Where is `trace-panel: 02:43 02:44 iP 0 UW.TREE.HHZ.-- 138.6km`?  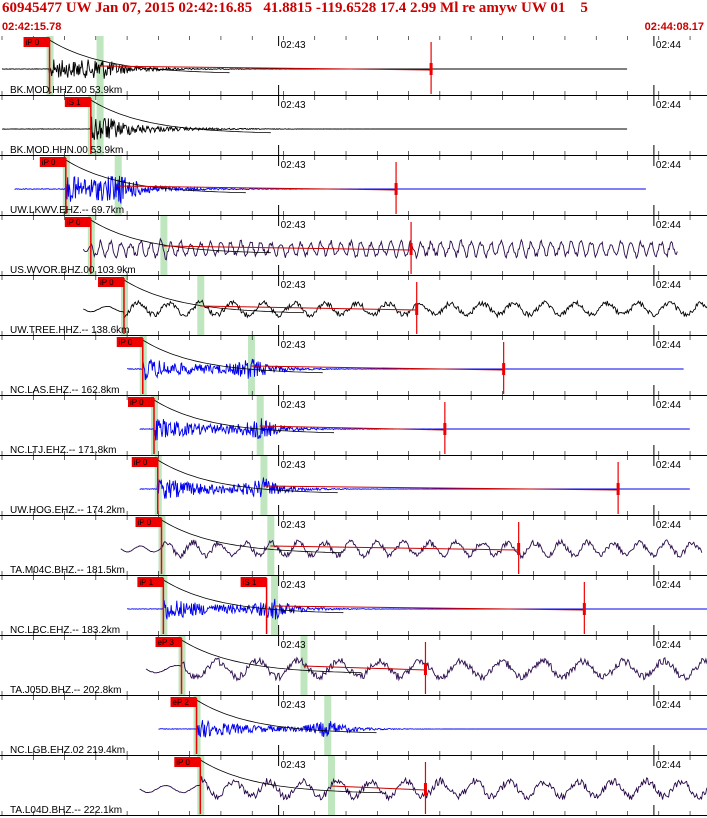
trace-panel: 02:43 02:44 iP 0 UW.TREE.HHZ.-- 138.6km is located at coordinates (353, 306).